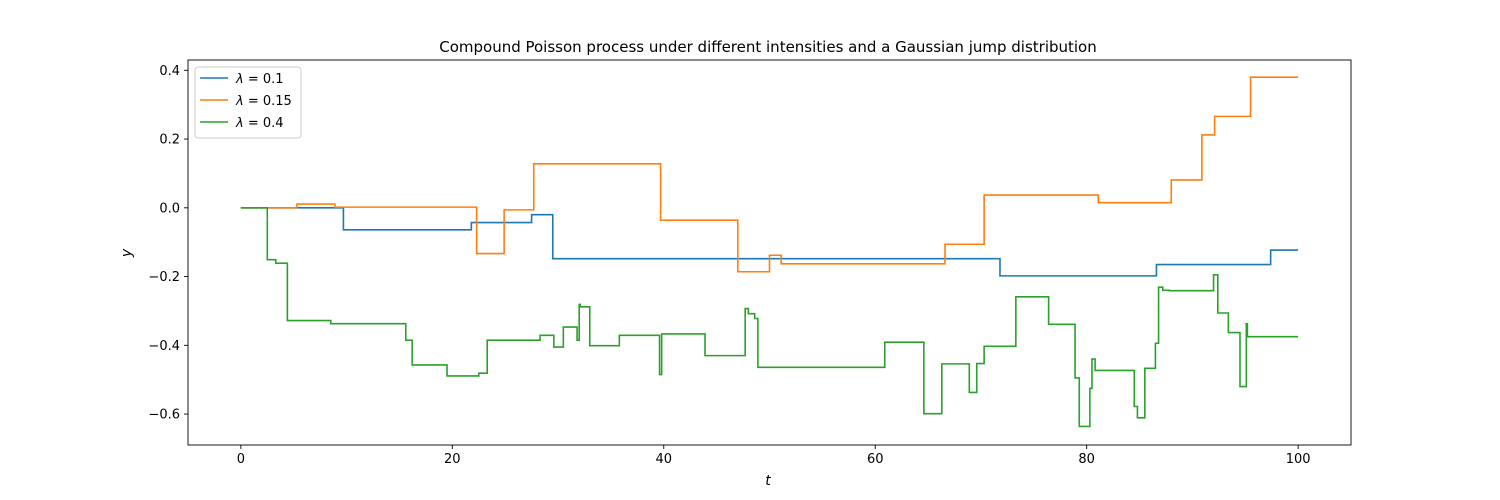 This screenshot has height=500, width=1500. Describe the element at coordinates (452, 459) in the screenshot. I see `x-tick-label: 20` at that location.